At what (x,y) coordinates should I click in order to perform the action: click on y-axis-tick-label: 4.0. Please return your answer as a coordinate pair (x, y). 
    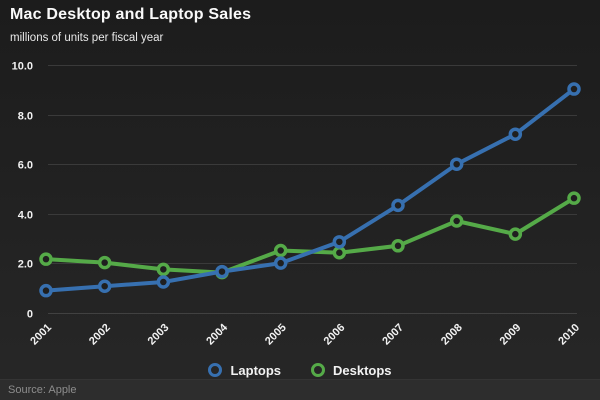
    Looking at the image, I should click on (25, 216).